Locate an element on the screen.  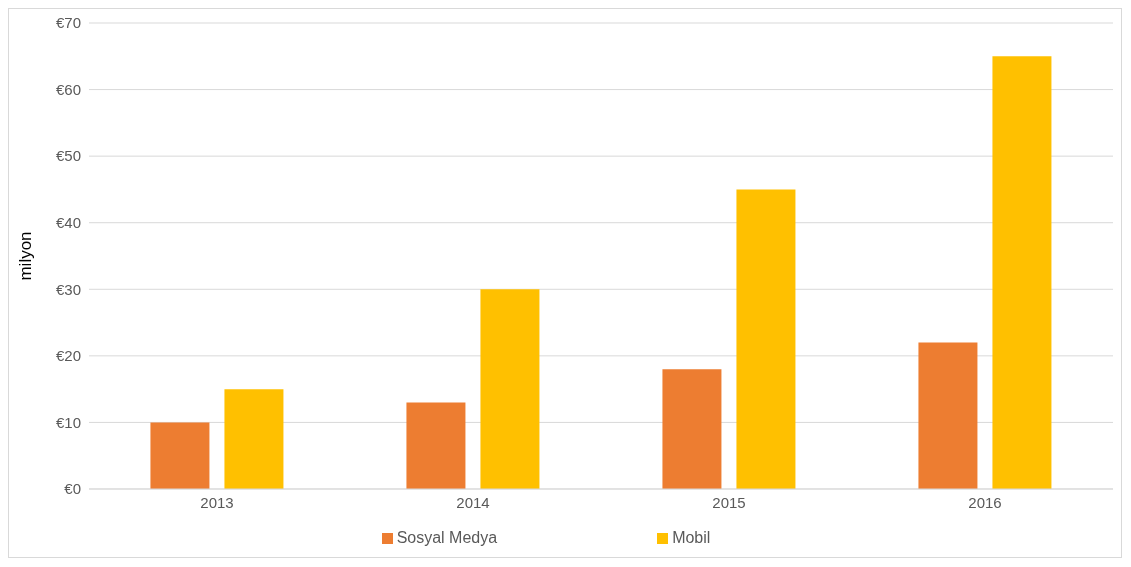
legend-label: Mobil is located at coordinates (691, 537).